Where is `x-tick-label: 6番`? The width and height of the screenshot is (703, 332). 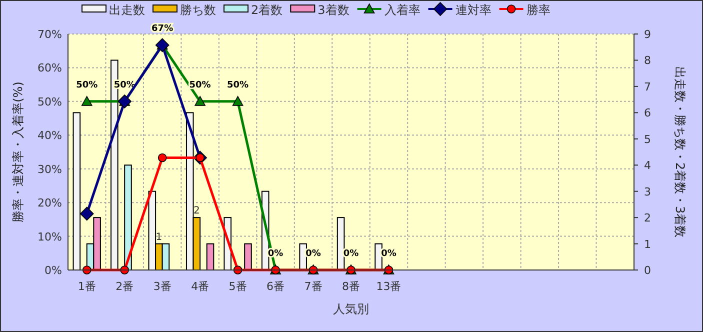
x-tick-label: 6番 is located at coordinates (275, 286).